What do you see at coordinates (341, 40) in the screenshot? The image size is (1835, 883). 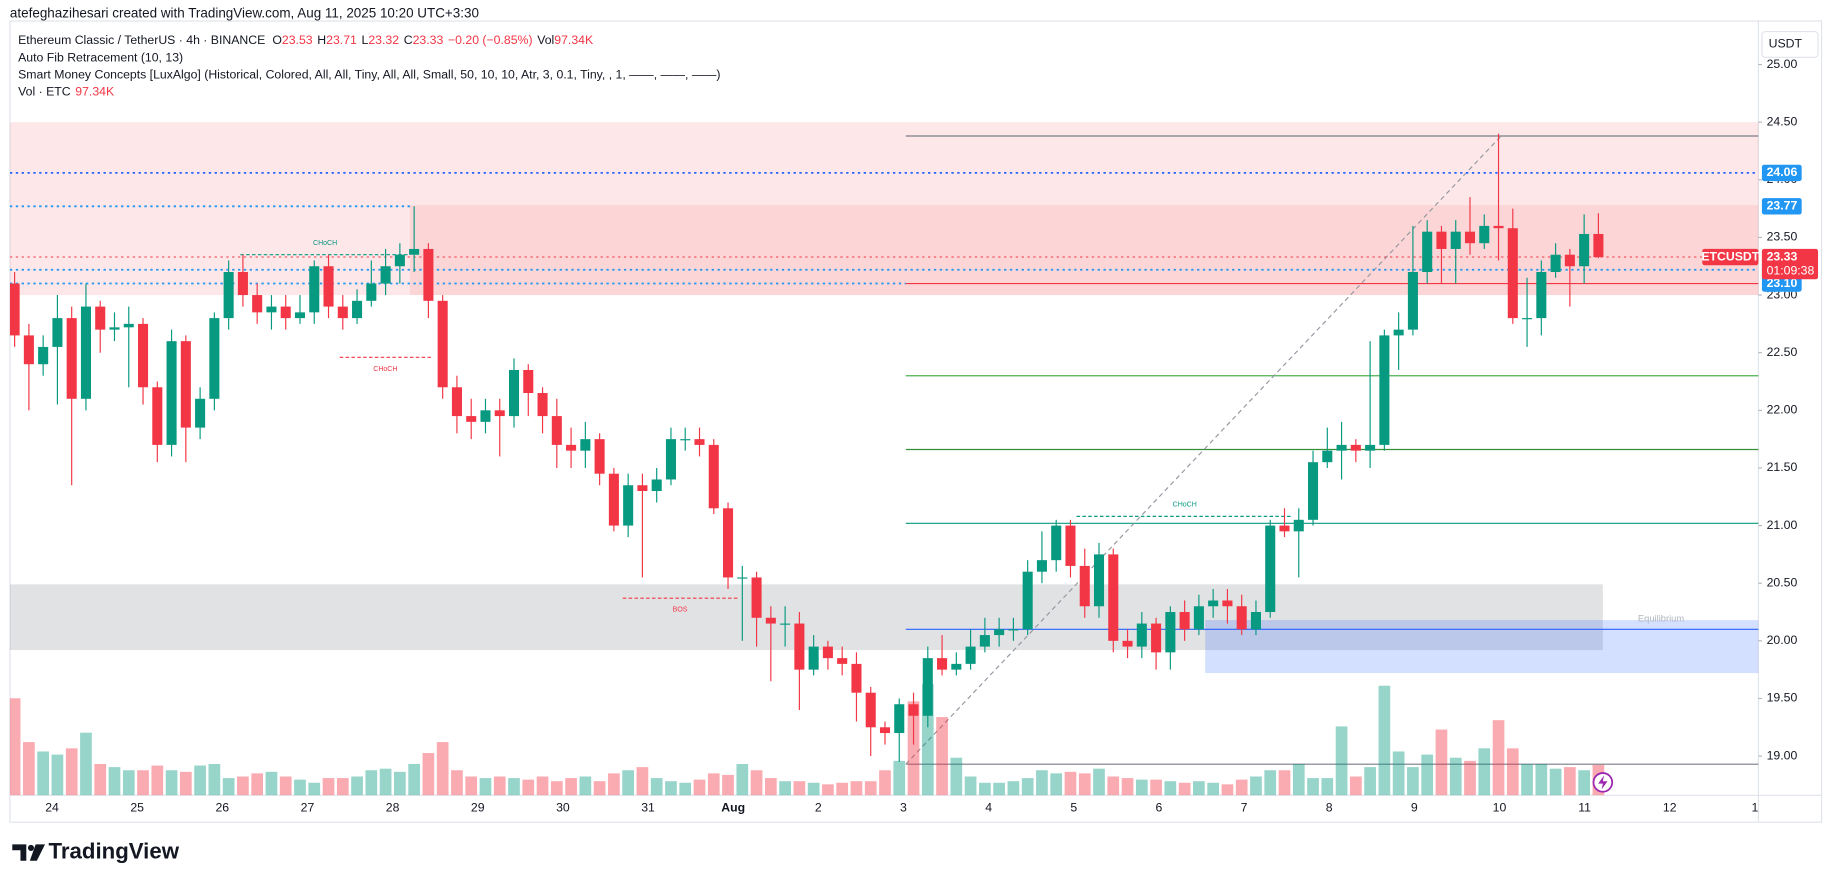 I see `ohlc-value: 23.71` at bounding box center [341, 40].